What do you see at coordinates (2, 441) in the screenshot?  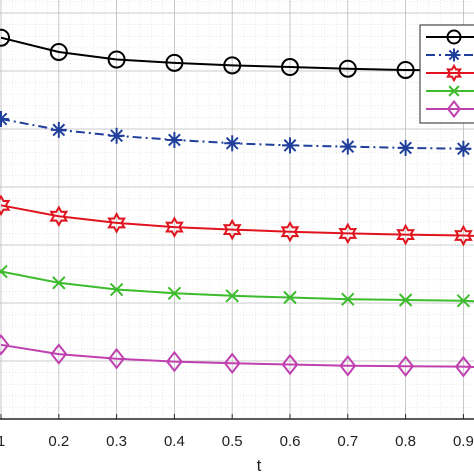 I see `x-tick-label: 1` at bounding box center [2, 441].